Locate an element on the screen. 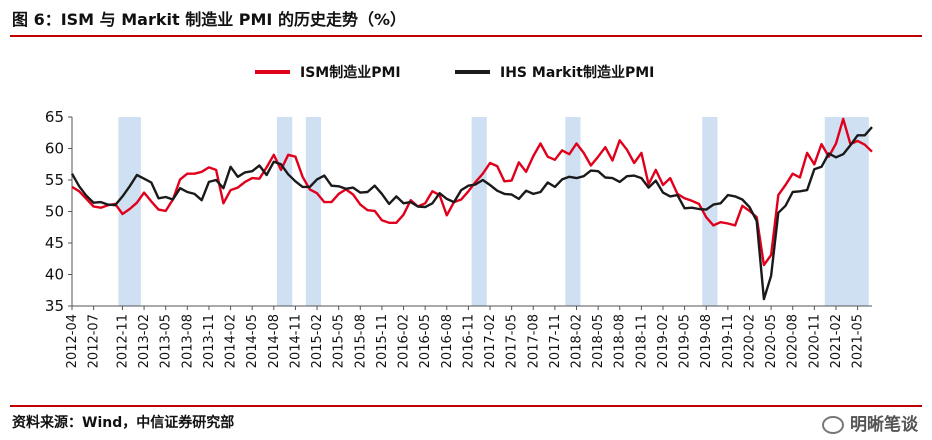 The image size is (932, 440). source-note: 资料来源：Wind，中信证券研究部 is located at coordinates (123, 423).